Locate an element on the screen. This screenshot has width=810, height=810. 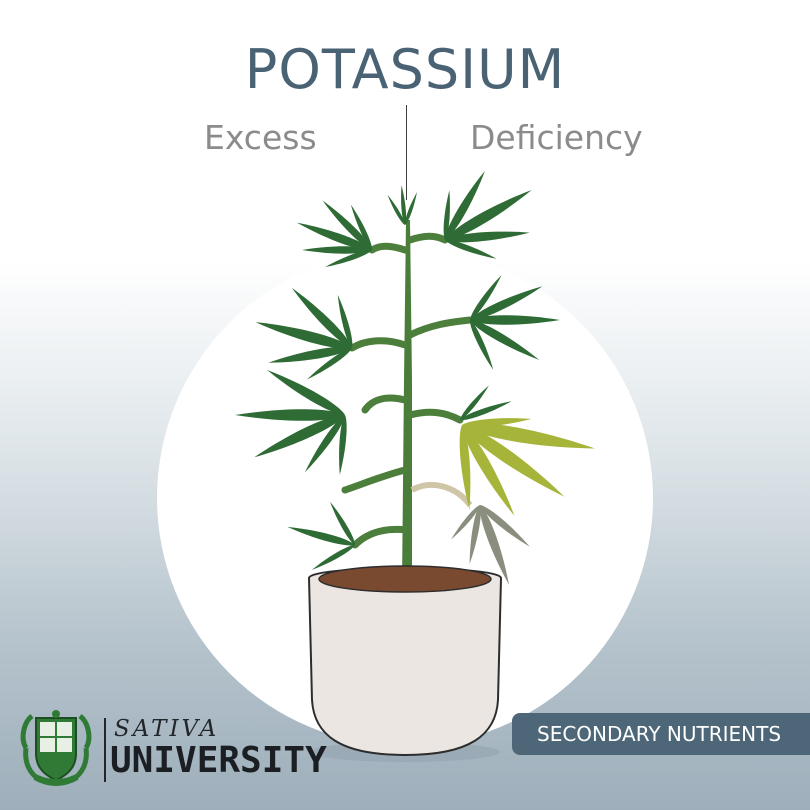
soil is located at coordinates (405, 579).